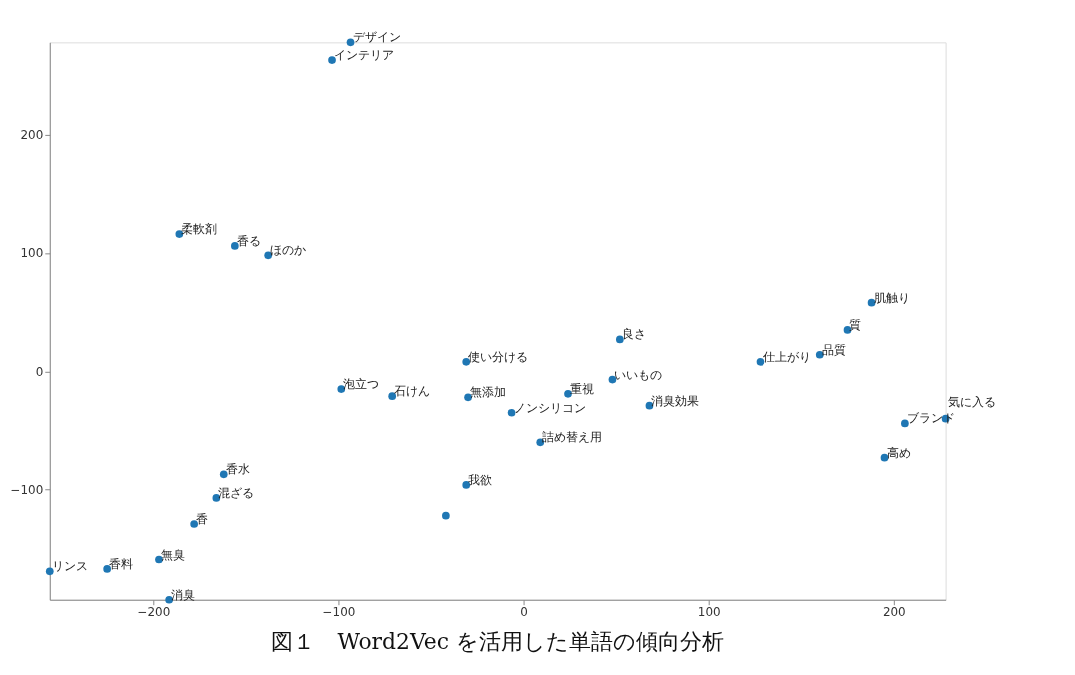 This screenshot has width=1075, height=675. I want to click on y-tick-label: 100, so click(32, 253).